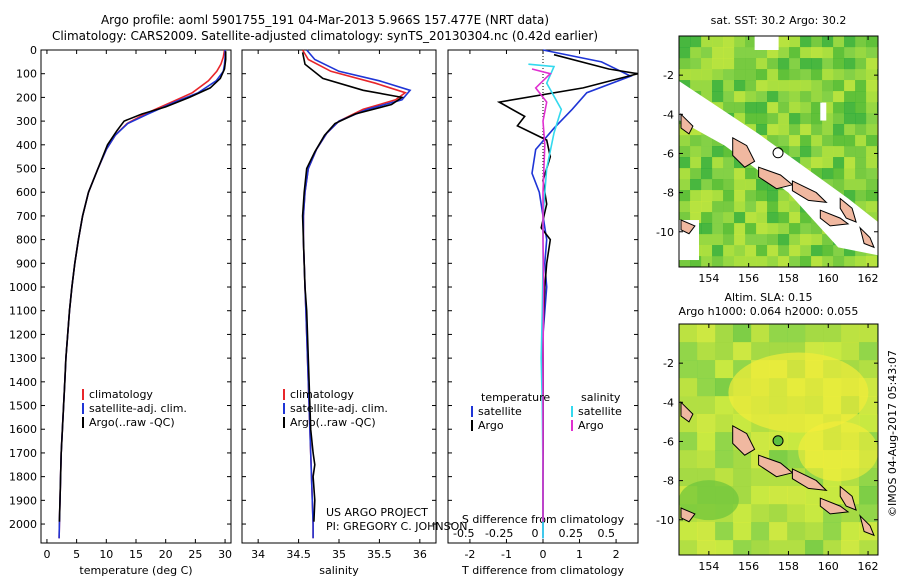 This screenshot has width=900, height=580. What do you see at coordinates (591, 425) in the screenshot?
I see `legend-label: Argo` at bounding box center [591, 425].